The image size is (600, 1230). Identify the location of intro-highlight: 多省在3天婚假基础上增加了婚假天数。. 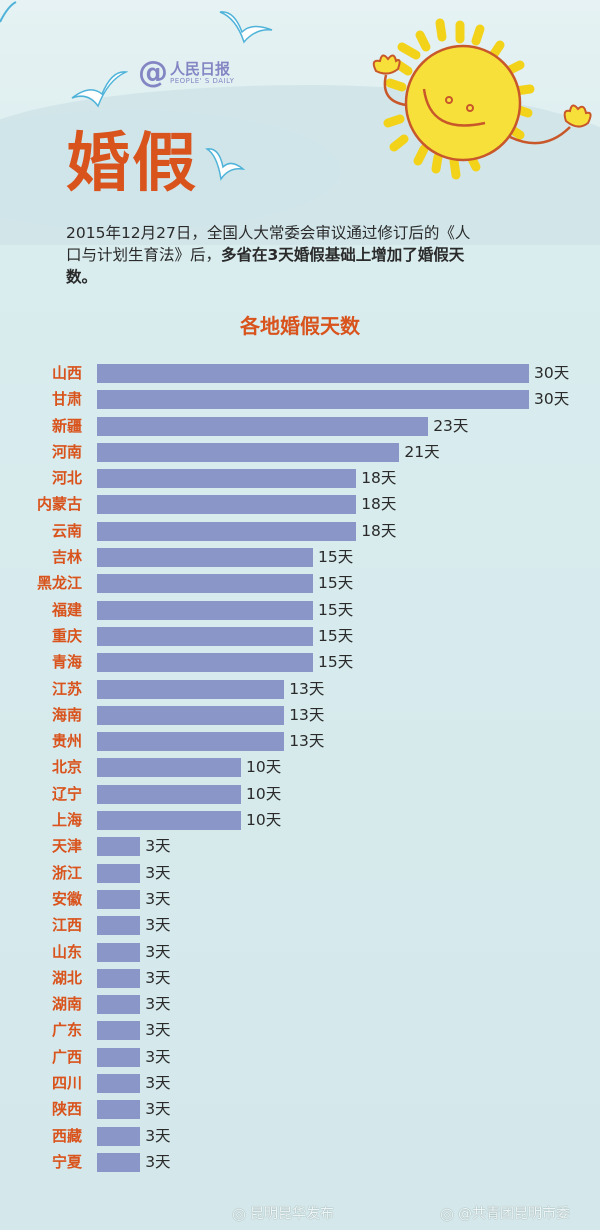
(265, 266).